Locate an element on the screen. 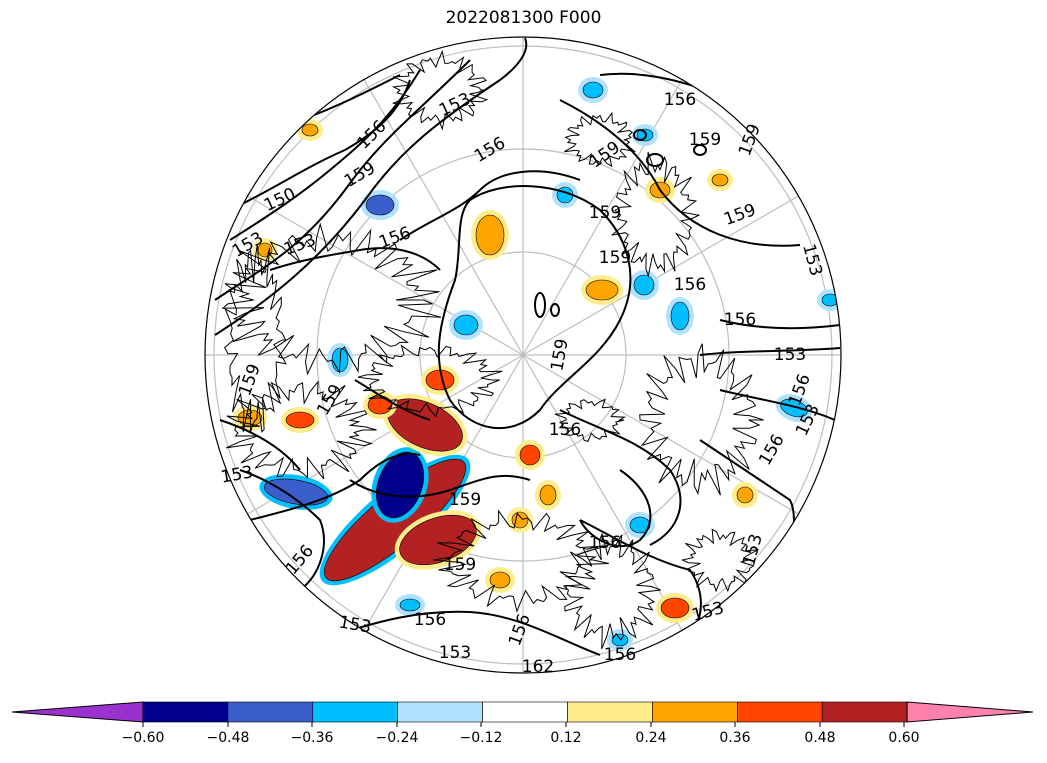 This screenshot has width=1047, height=763. colorbar-tick-label: 0.36 is located at coordinates (734, 738).